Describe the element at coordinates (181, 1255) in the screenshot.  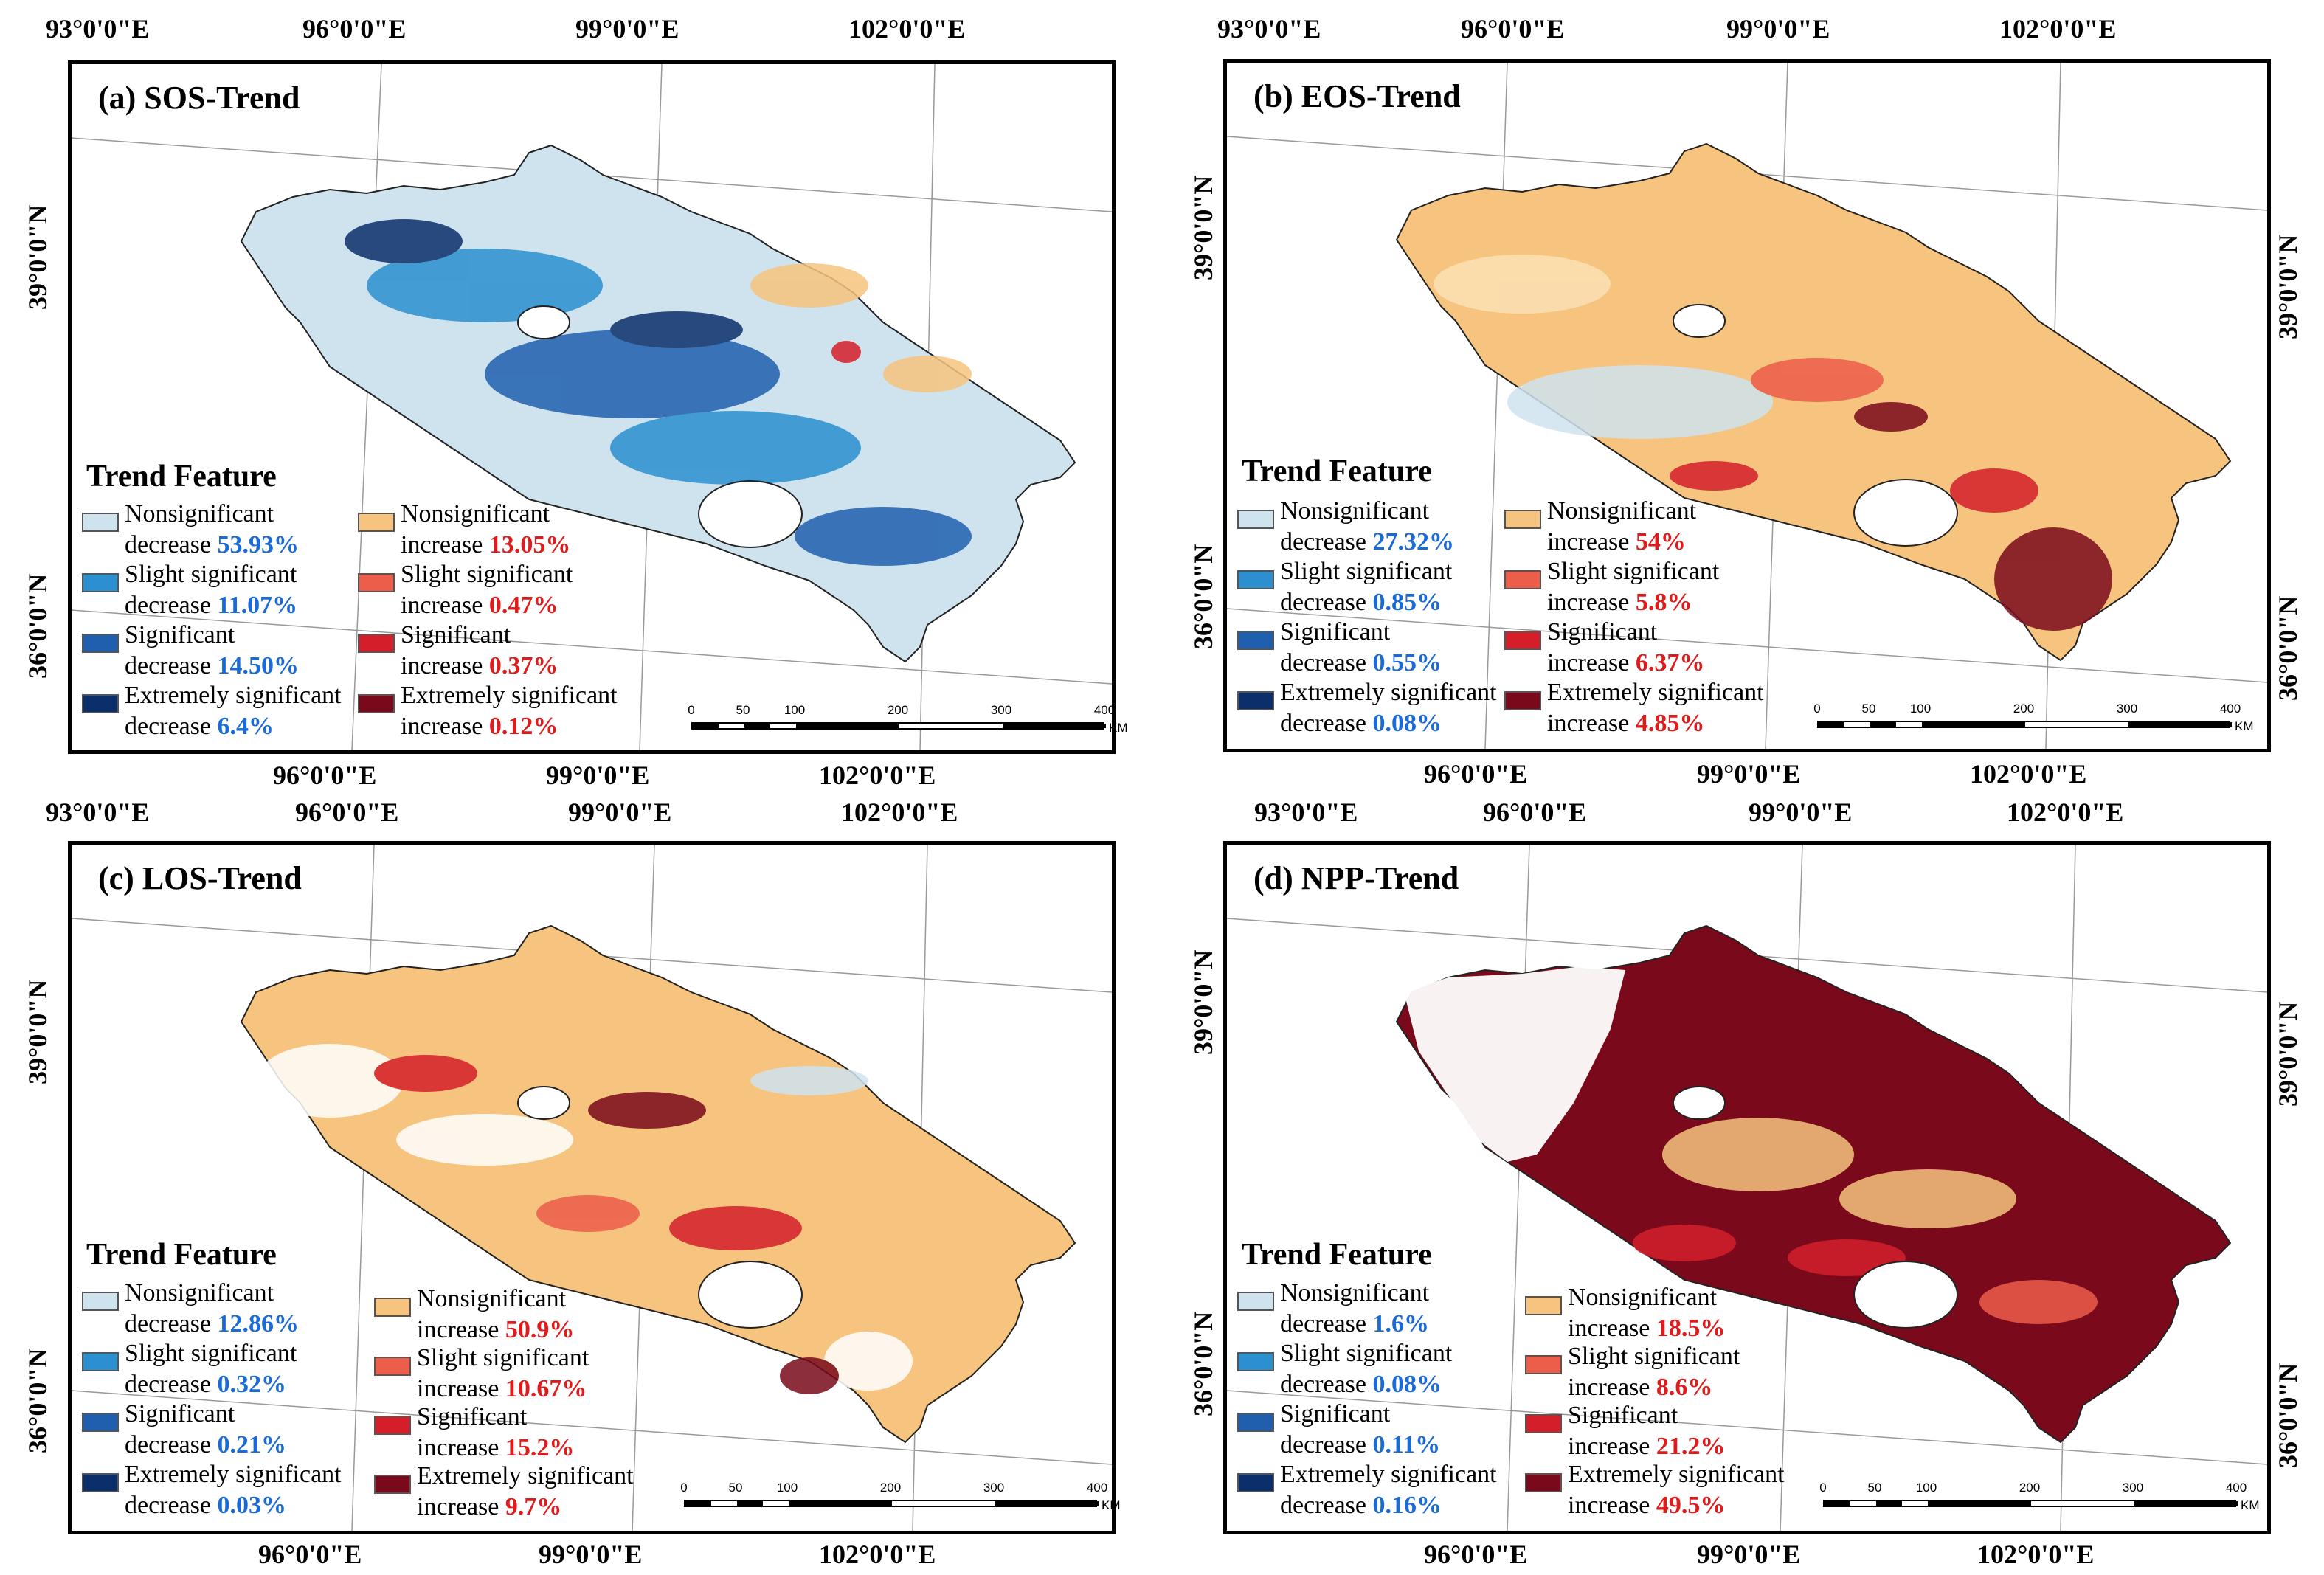
I see `legend-title-c: Trend Feature` at that location.